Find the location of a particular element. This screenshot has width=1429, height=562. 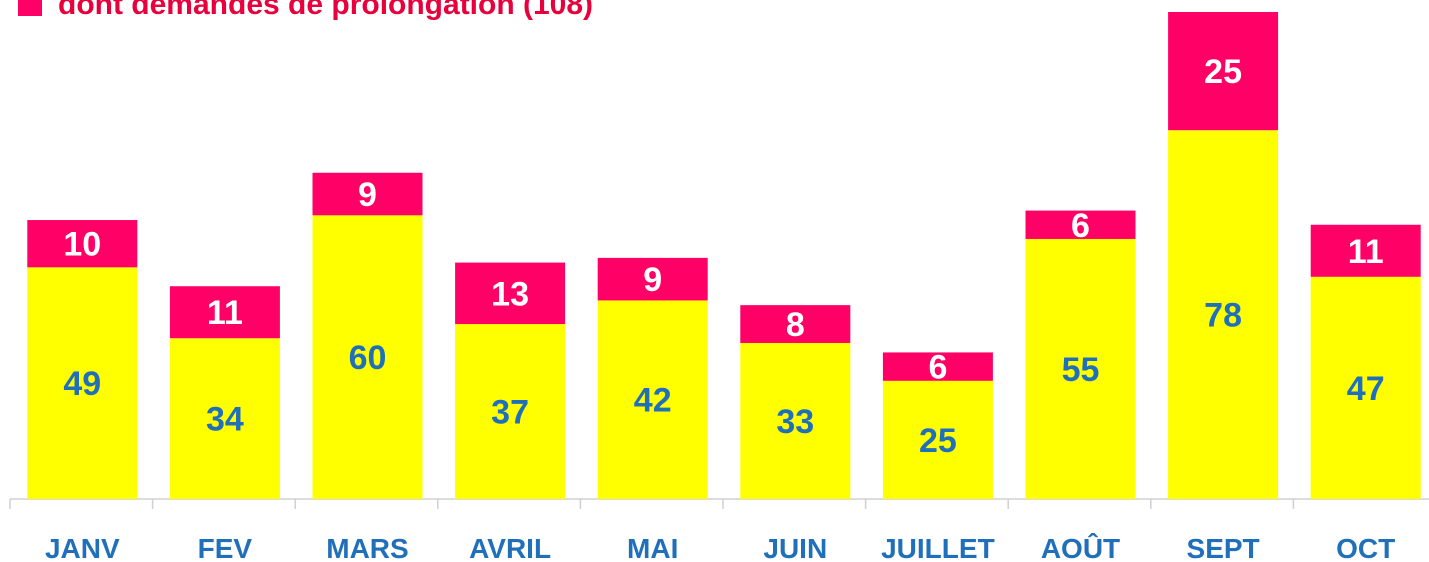

value-label: 13 is located at coordinates (510, 294).